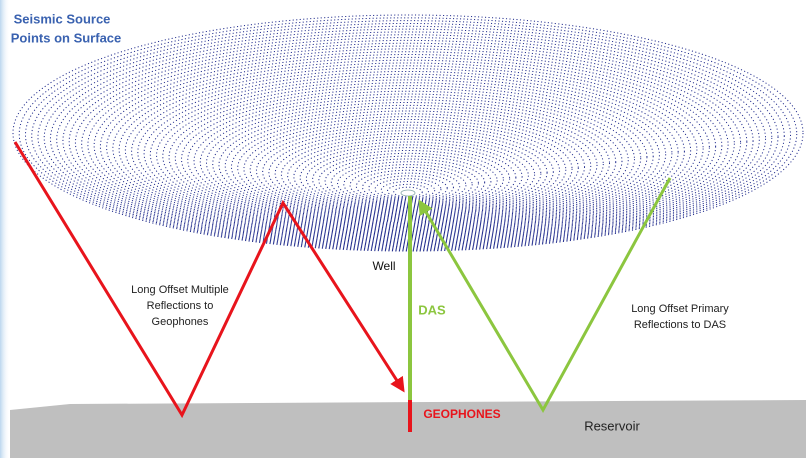 This screenshot has height=458, width=806. What do you see at coordinates (5, 229) in the screenshot?
I see `edge-shade` at bounding box center [5, 229].